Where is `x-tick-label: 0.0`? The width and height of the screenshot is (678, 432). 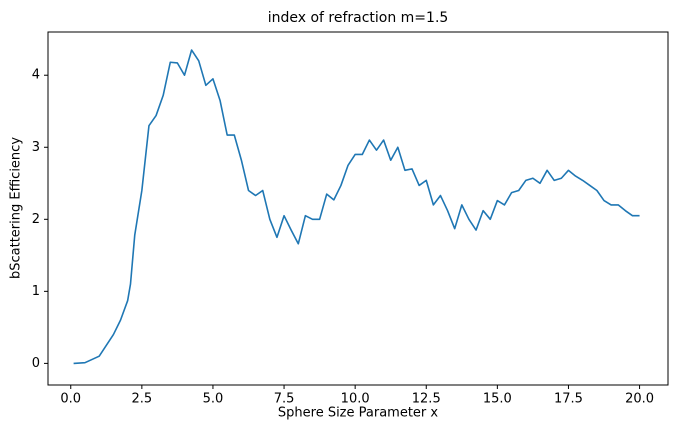 x-tick-label: 0.0 is located at coordinates (70, 399).